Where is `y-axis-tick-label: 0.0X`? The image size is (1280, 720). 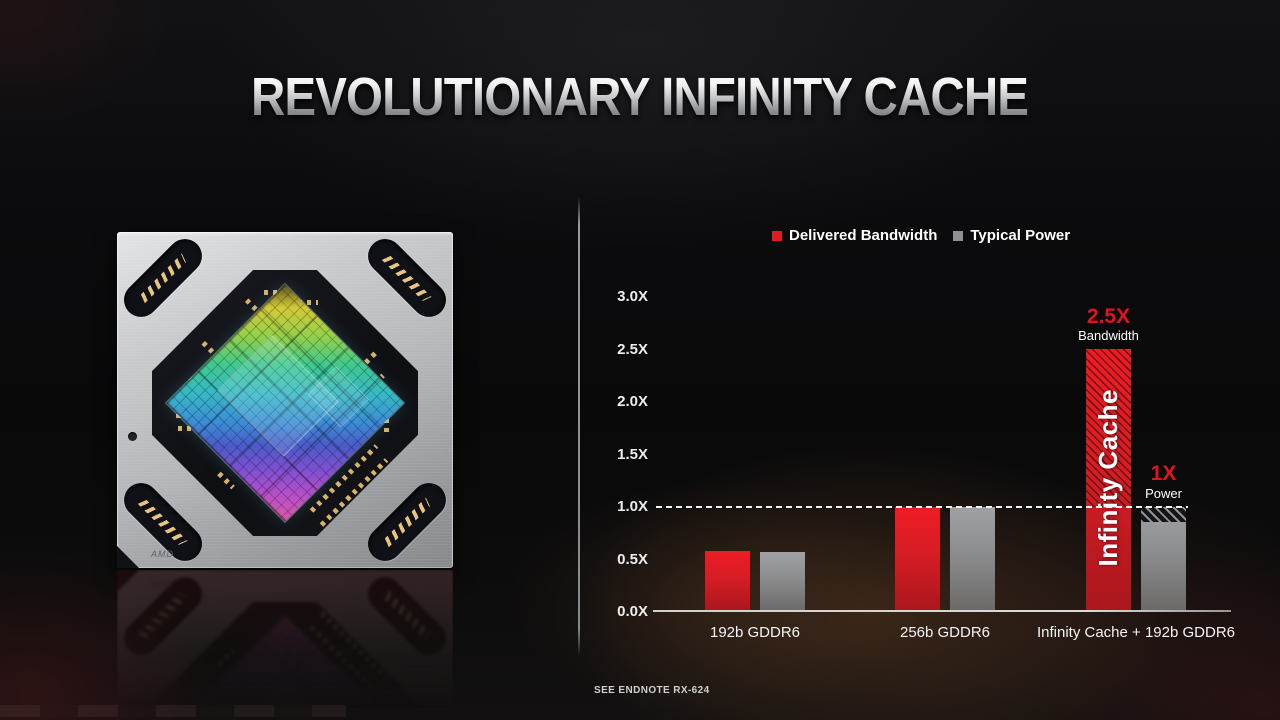 y-axis-tick-label: 0.0X is located at coordinates (632, 611).